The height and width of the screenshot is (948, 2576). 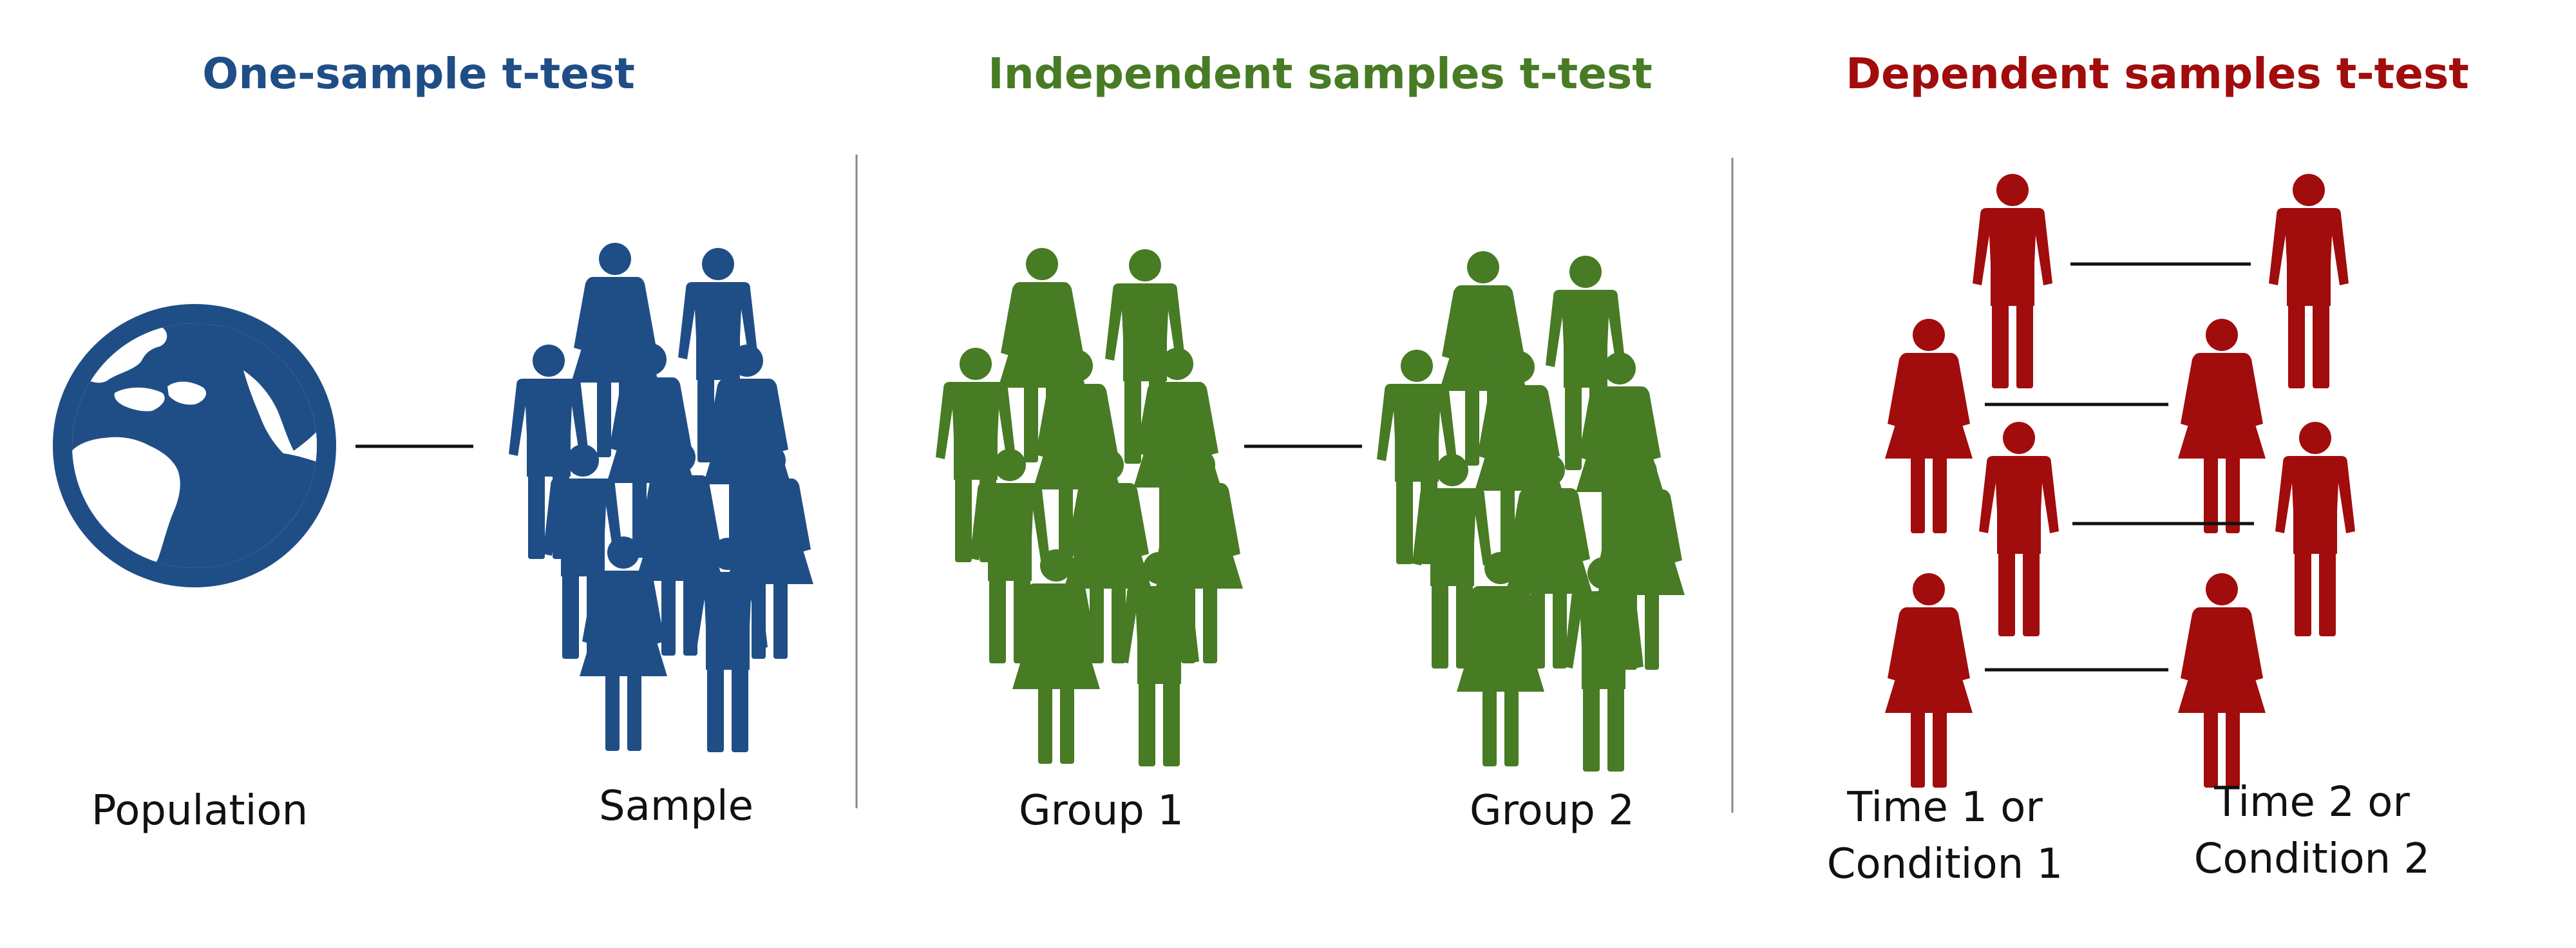 I want to click on pair-connectors, so click(x=2119, y=467).